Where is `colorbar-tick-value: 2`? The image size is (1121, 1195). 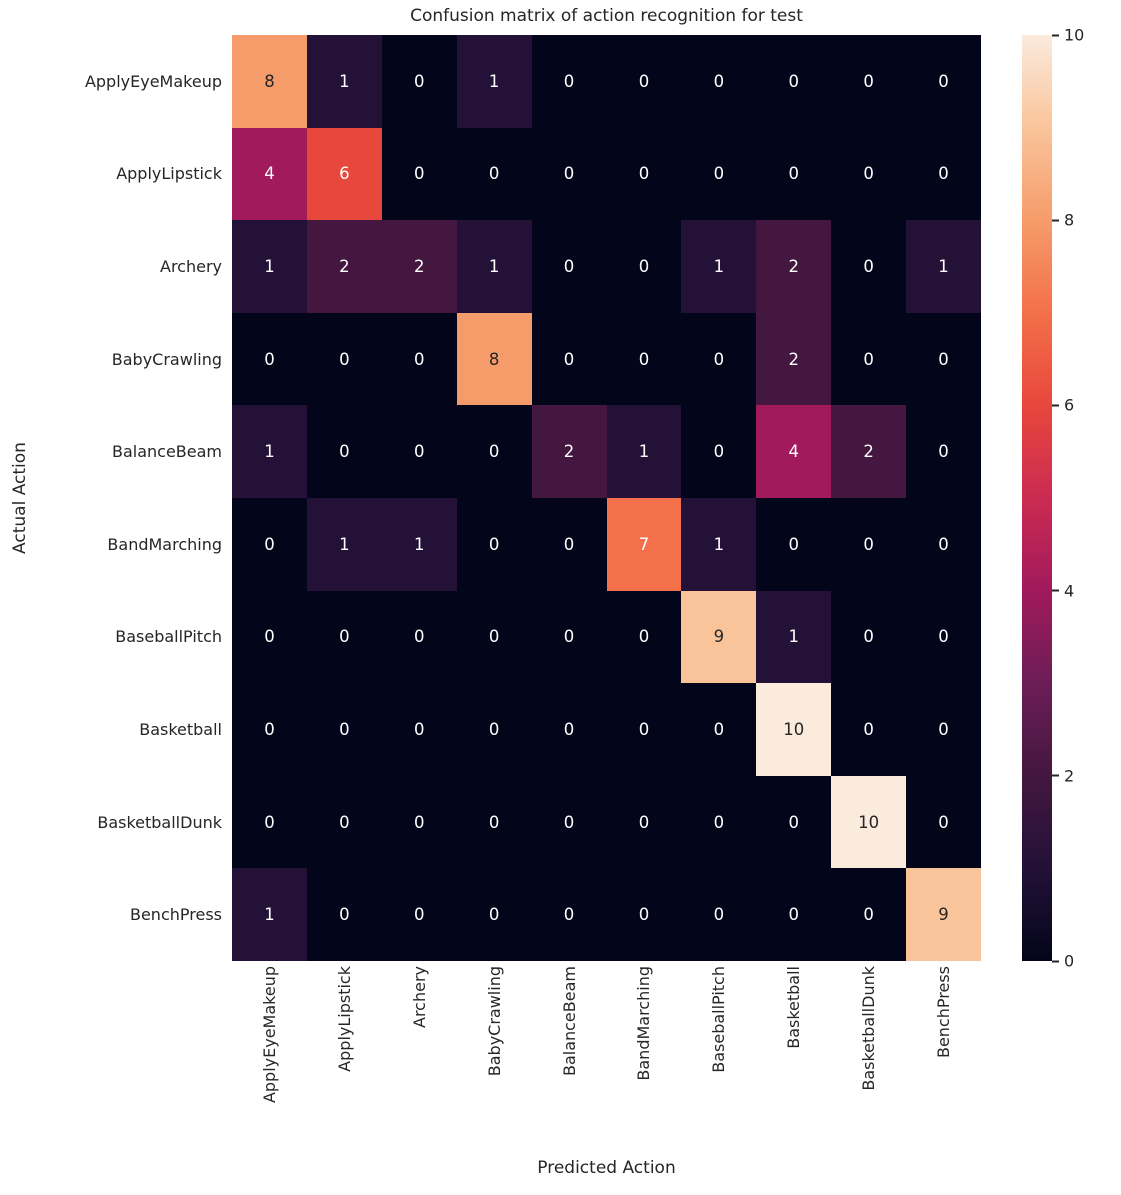
colorbar-tick-value: 2 is located at coordinates (1069, 776).